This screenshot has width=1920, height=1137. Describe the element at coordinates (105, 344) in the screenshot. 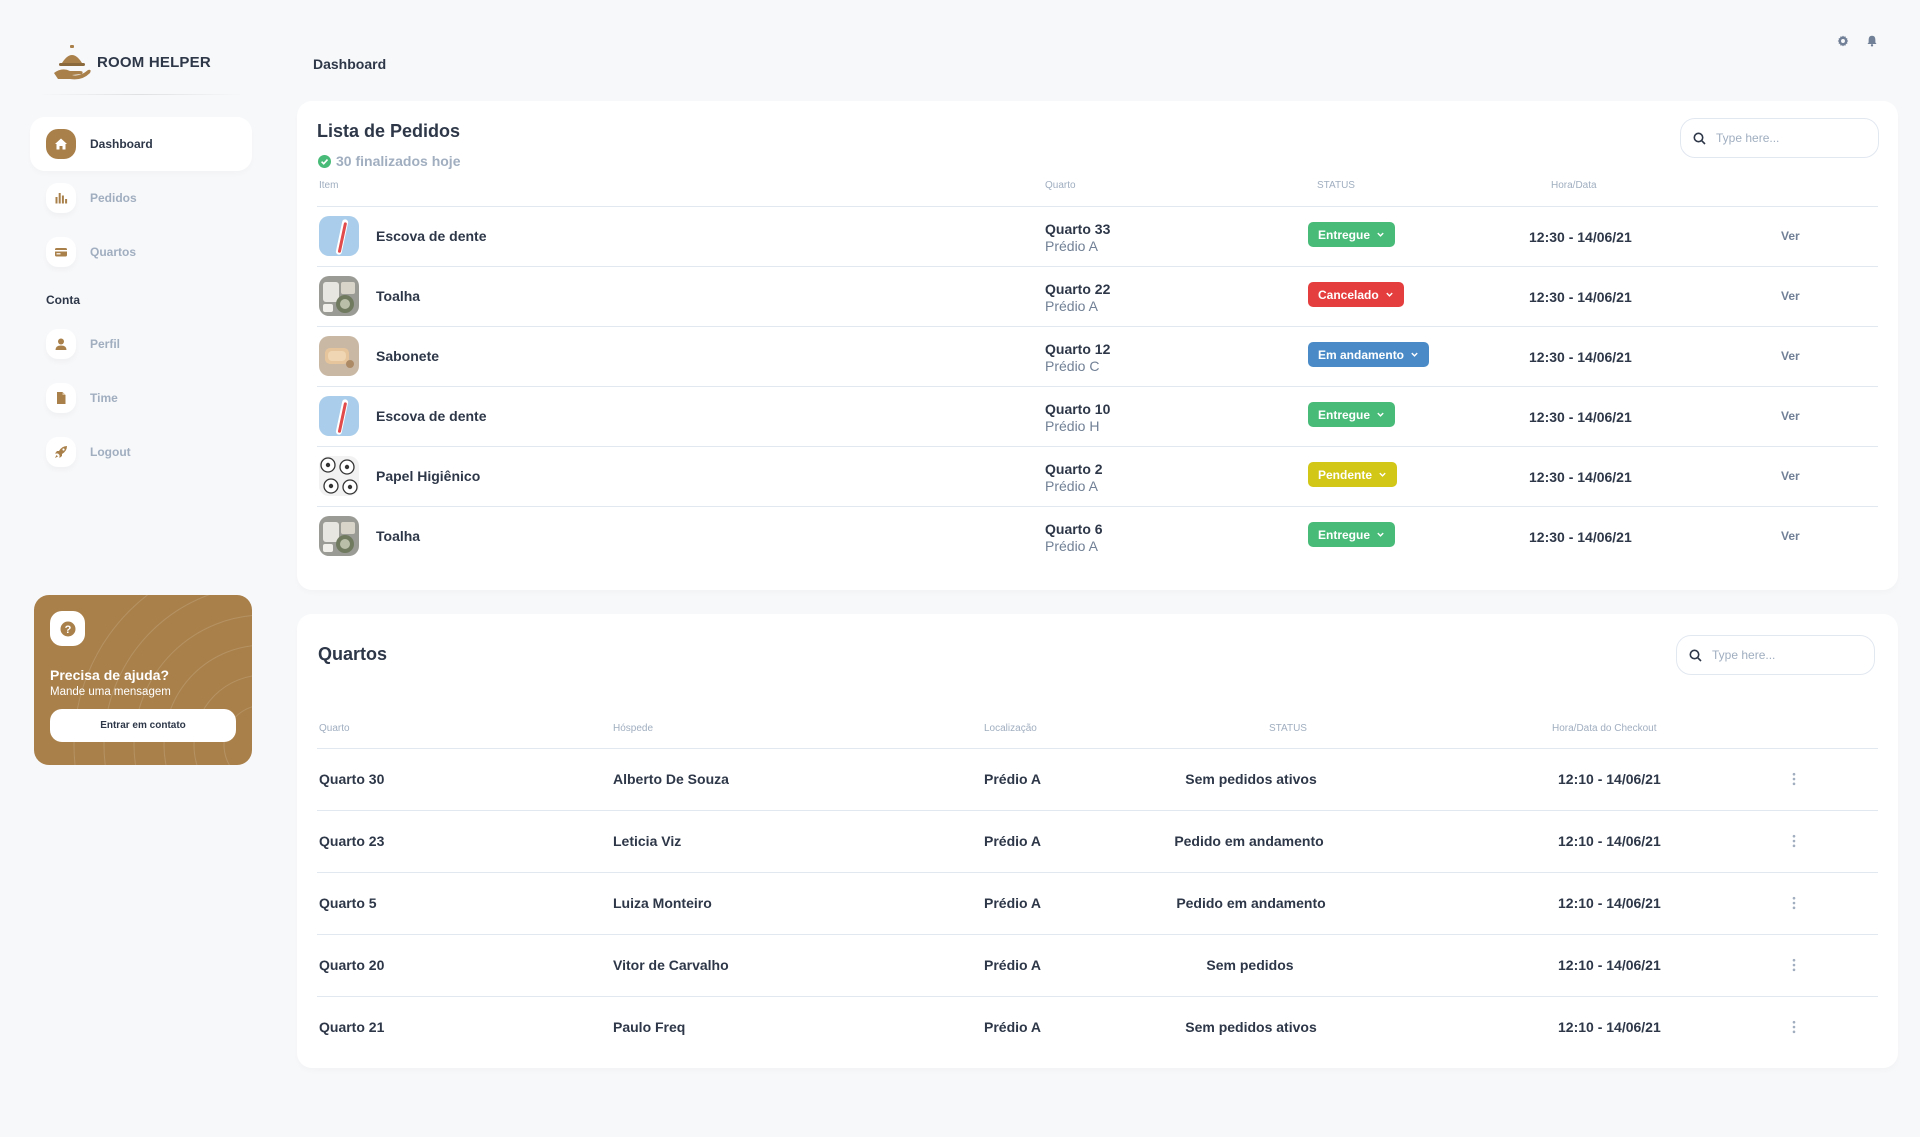

I see `sidebar-item-label: Perfil` at that location.